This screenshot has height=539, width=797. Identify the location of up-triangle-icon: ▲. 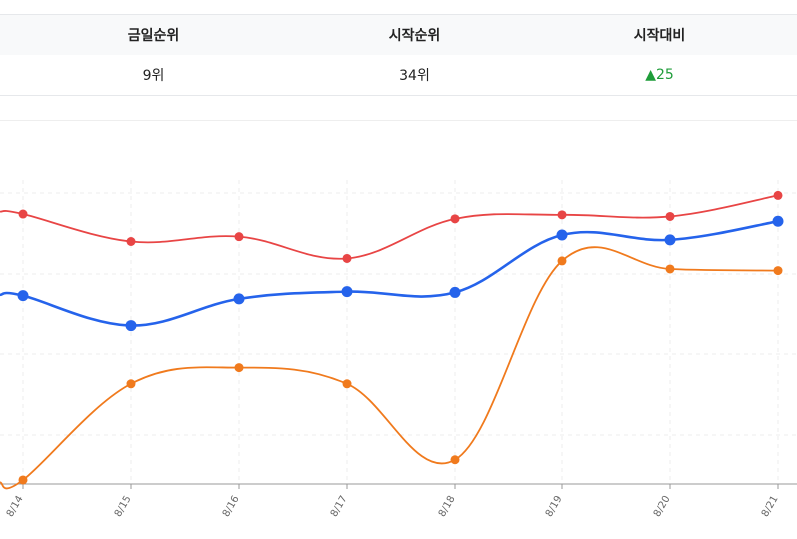
(650, 75).